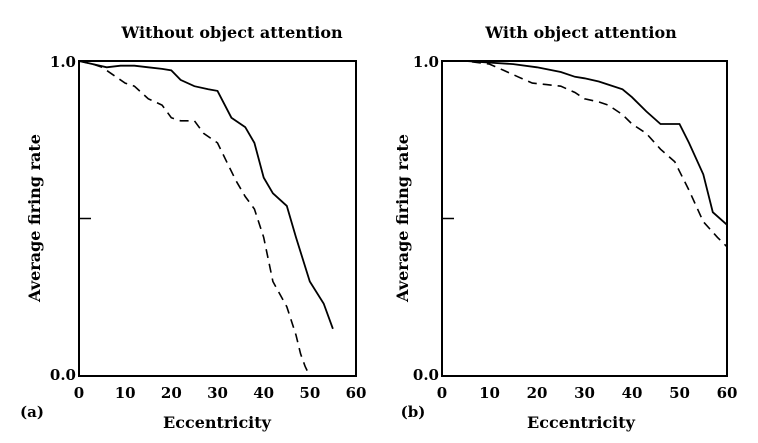 Image resolution: width=758 pixels, height=443 pixels. What do you see at coordinates (679, 393) in the screenshot?
I see `panel-b-xtick-50: 50` at bounding box center [679, 393].